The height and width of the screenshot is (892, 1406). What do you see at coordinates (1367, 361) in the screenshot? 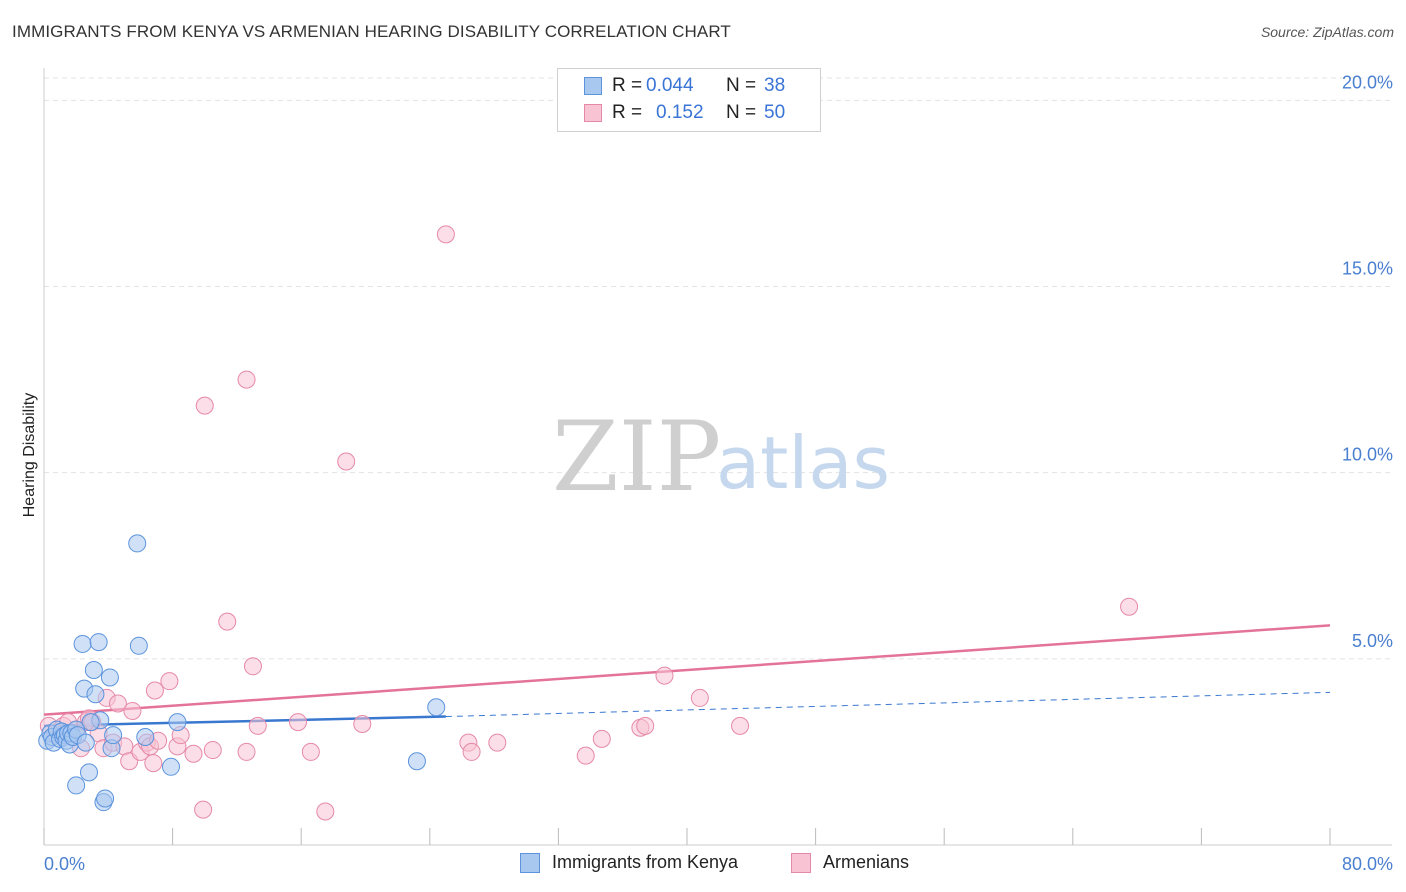
I see `y-tick-labels: 5.0% 10.0% 15.0% 20.0%` at bounding box center [1367, 361].